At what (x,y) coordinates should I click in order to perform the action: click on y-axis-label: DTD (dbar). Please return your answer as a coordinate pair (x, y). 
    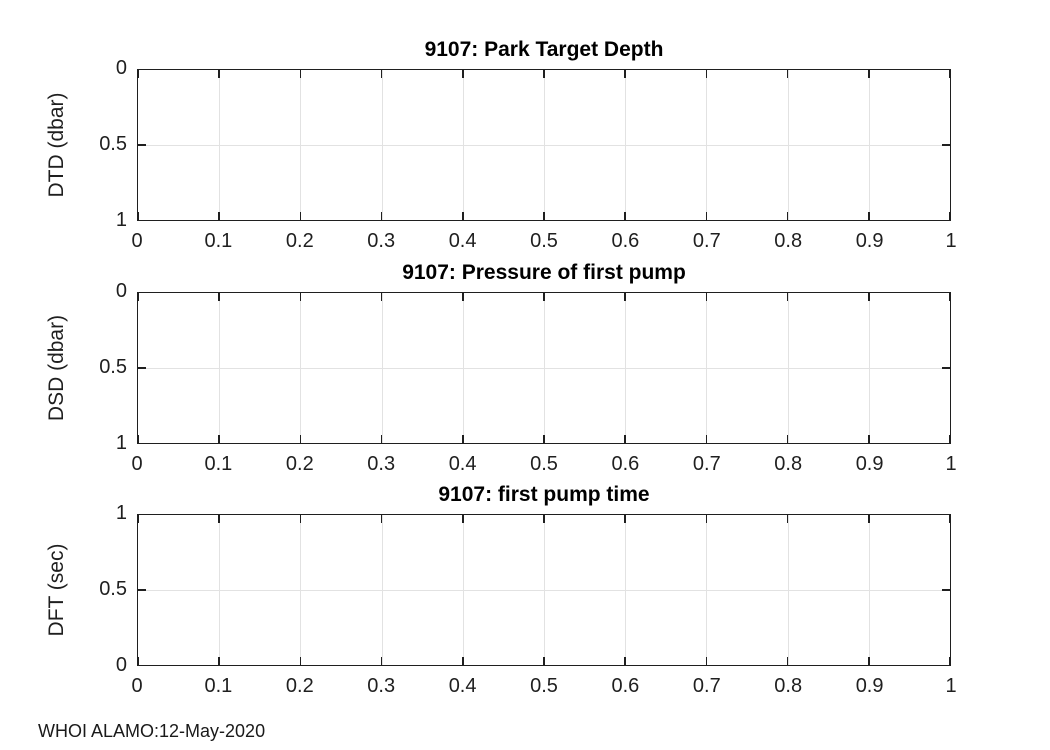
    Looking at the image, I should click on (56, 145).